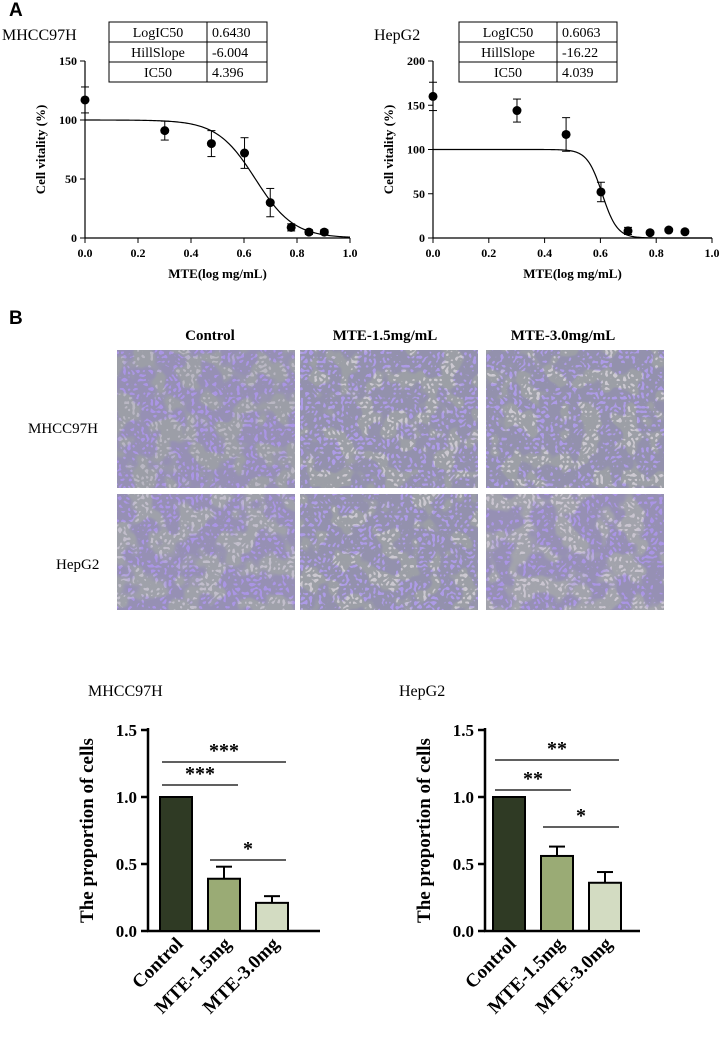 The image size is (726, 1041). Describe the element at coordinates (416, 61) in the screenshot. I see `y-tick-label: 200` at that location.